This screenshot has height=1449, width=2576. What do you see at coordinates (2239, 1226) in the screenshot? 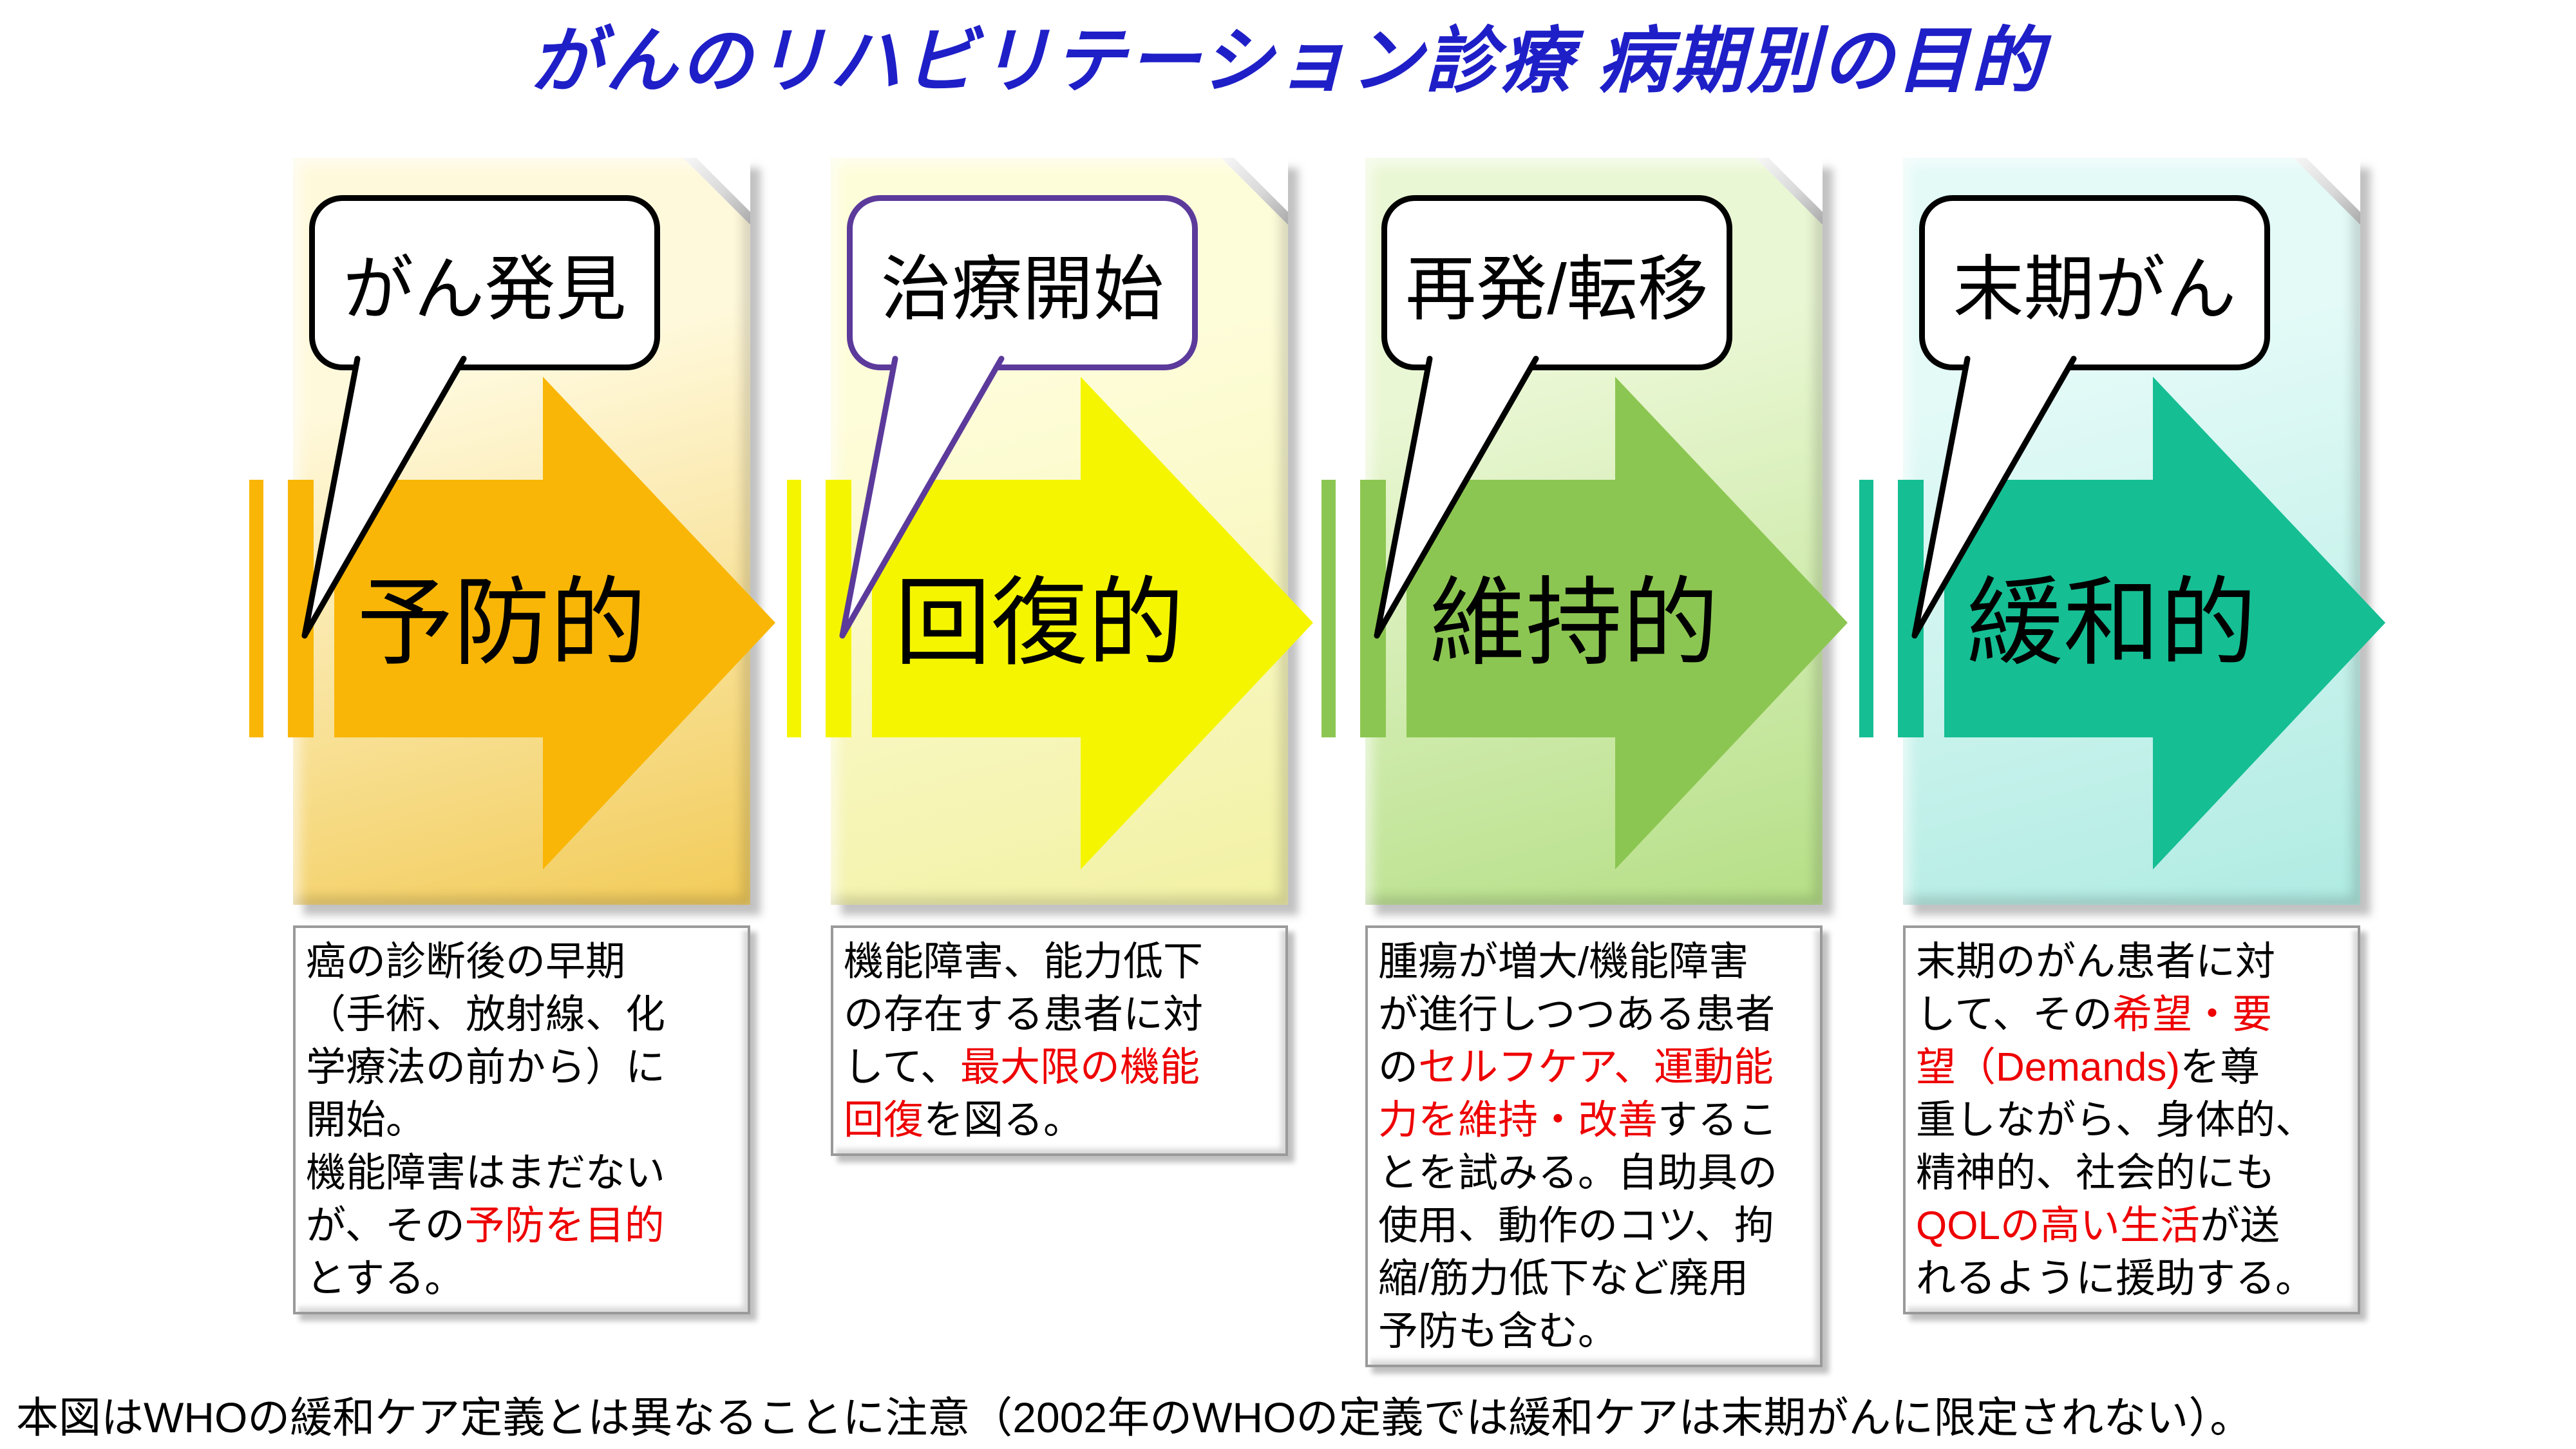
I see `body-text: が送` at bounding box center [2239, 1226].